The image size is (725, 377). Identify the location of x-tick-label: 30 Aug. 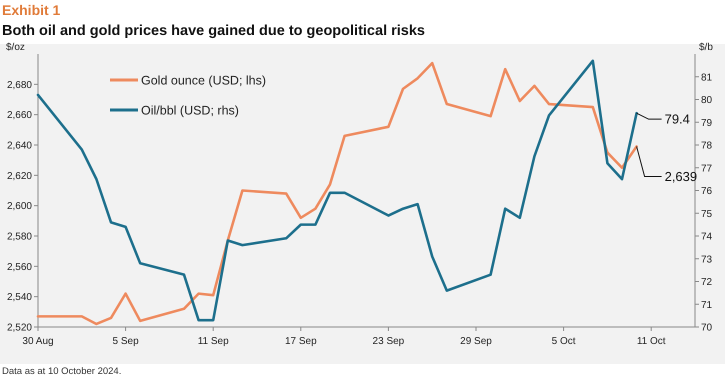
(38, 341).